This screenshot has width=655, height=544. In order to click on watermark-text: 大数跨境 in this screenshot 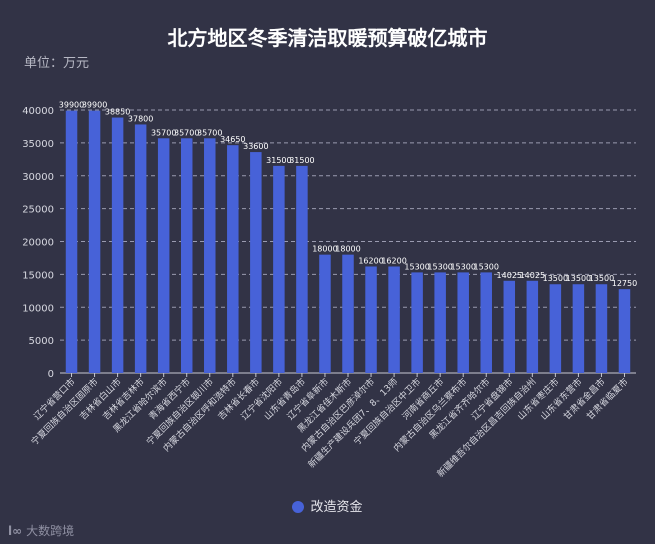, I will do `click(50, 531)`.